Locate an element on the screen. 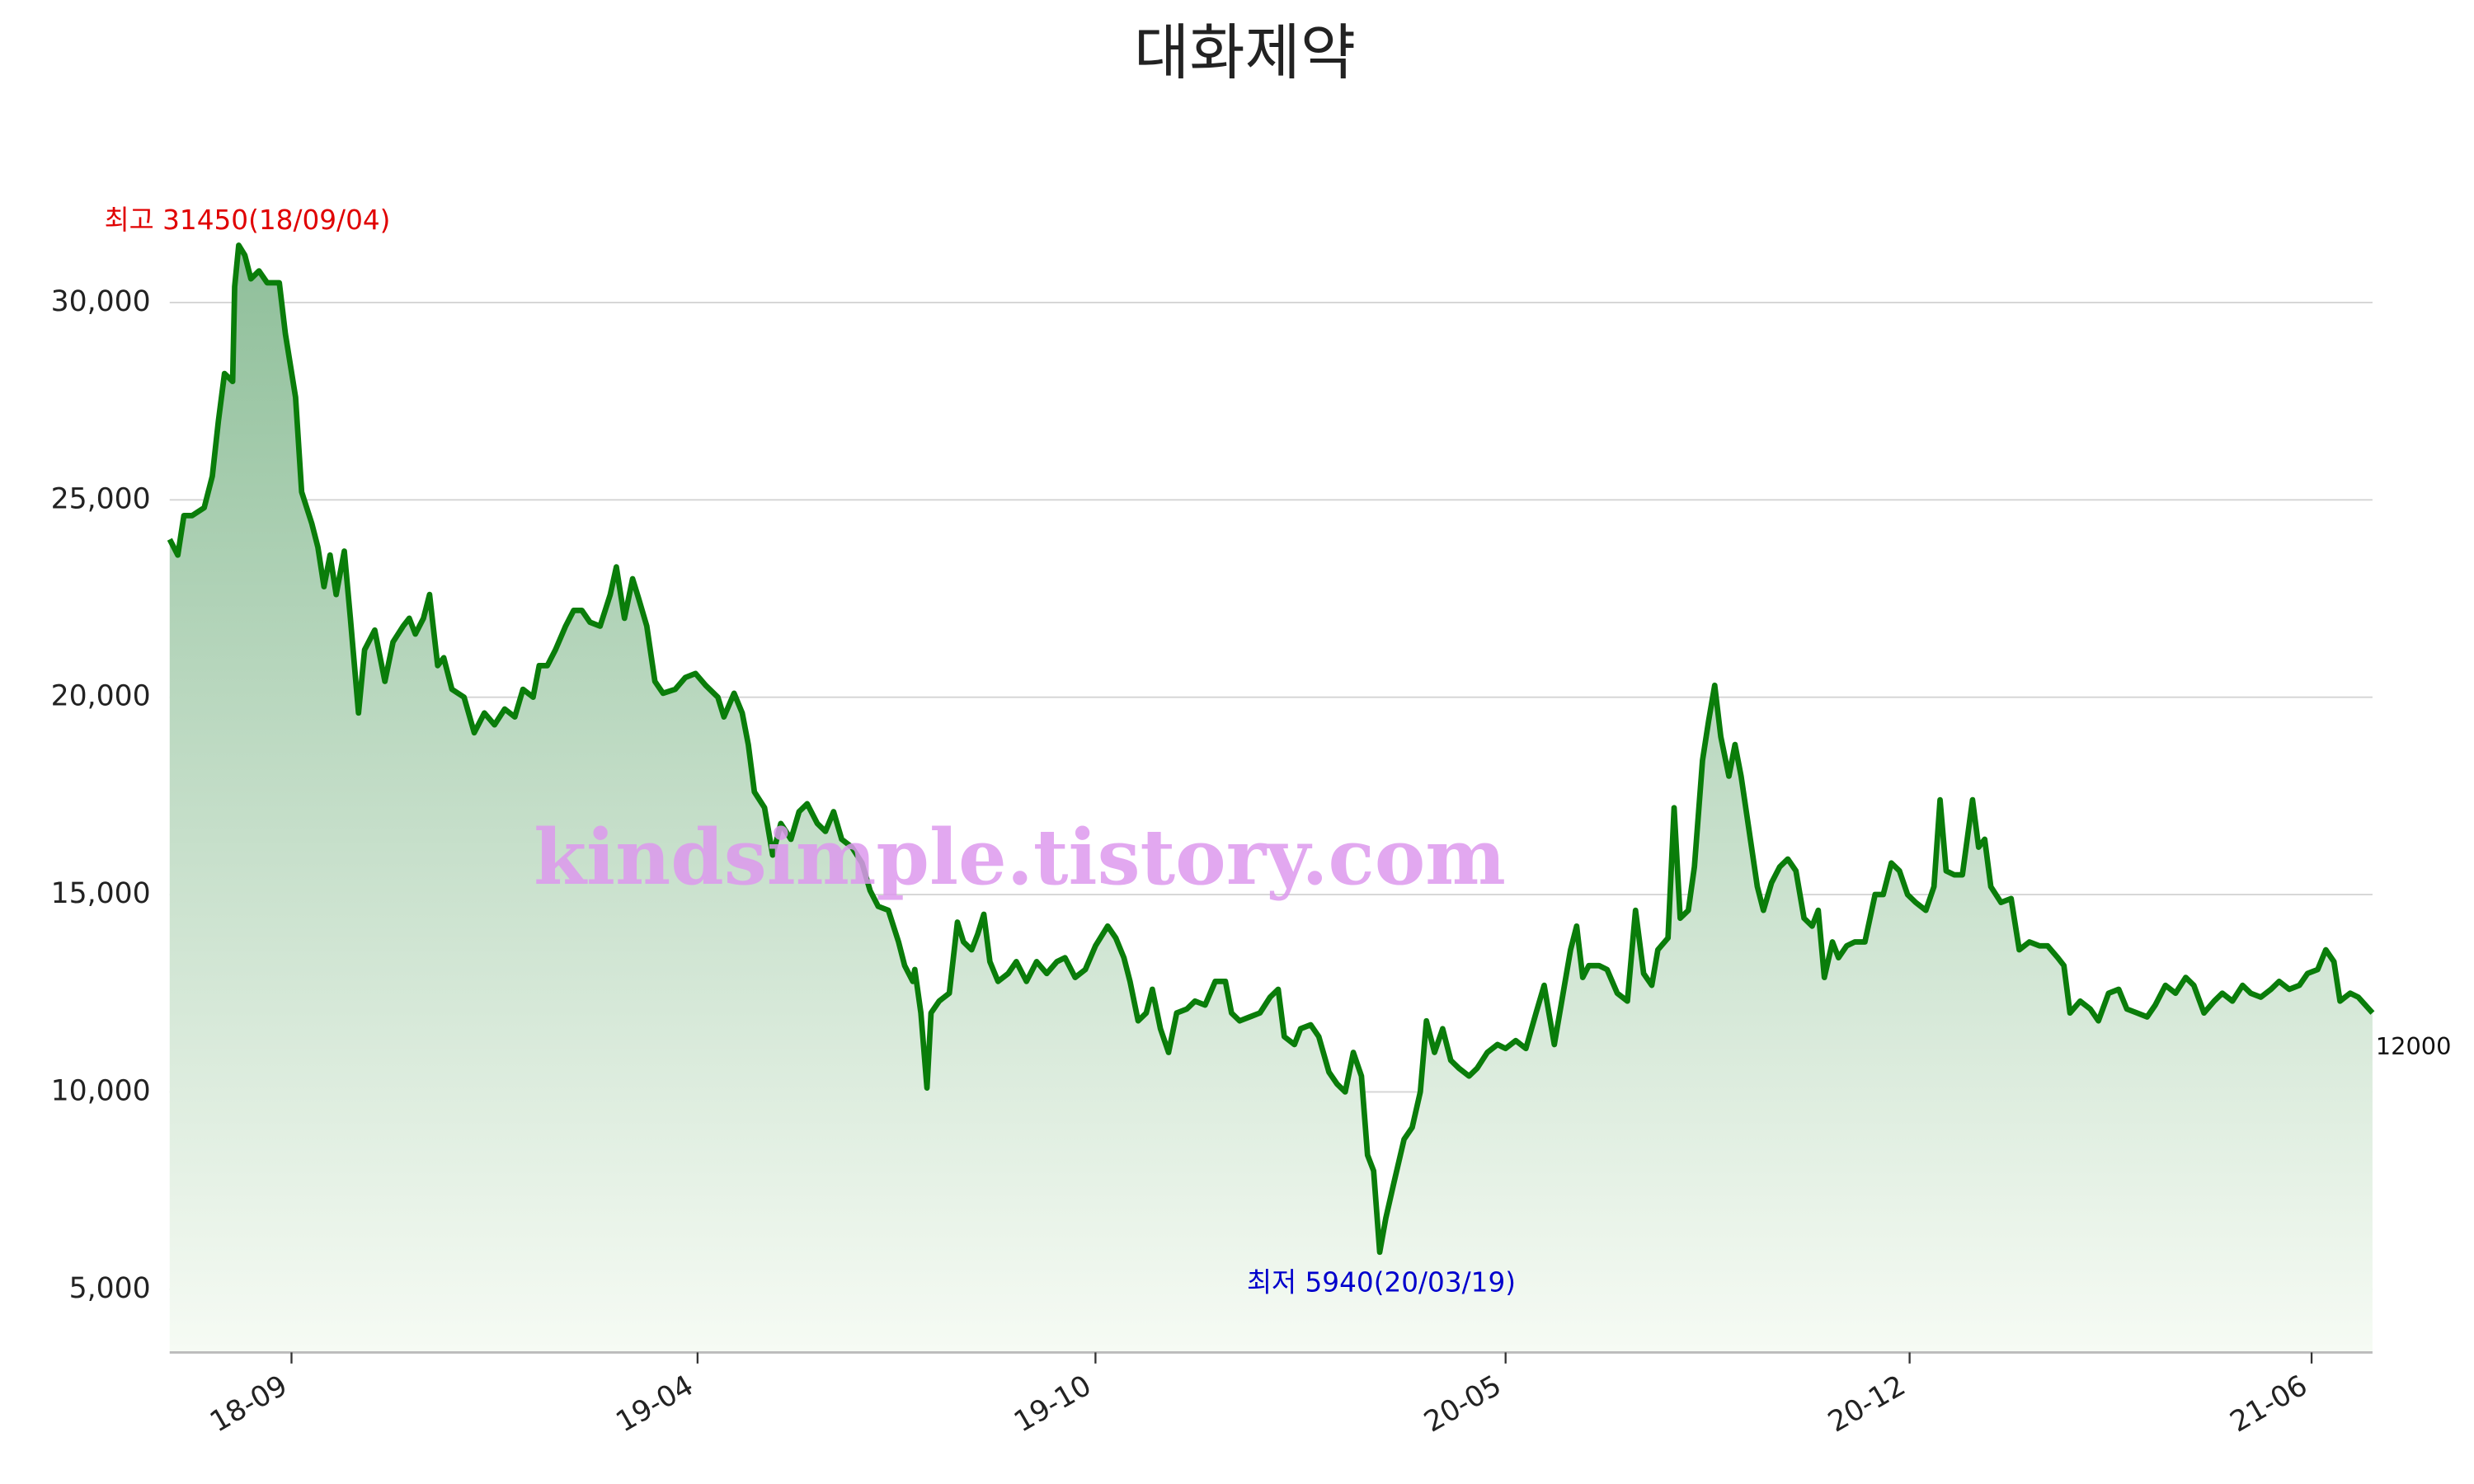 The height and width of the screenshot is (1484, 2474). last-annotation: 12000 is located at coordinates (2414, 1046).